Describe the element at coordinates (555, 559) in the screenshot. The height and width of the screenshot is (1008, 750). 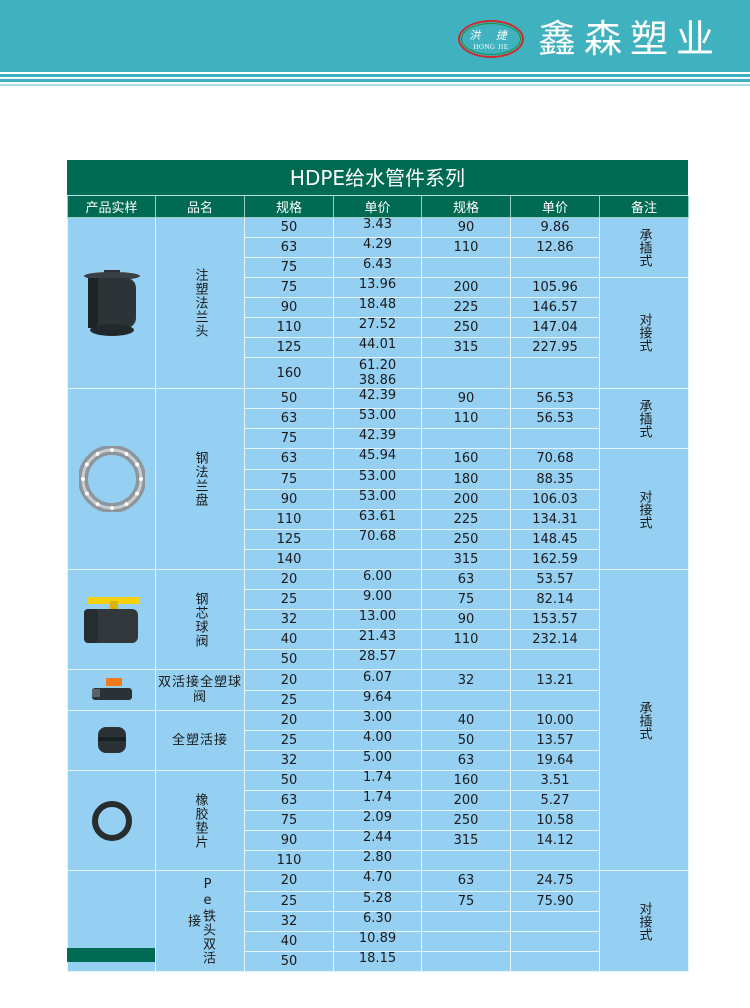
I see `price-right: 162.59` at that location.